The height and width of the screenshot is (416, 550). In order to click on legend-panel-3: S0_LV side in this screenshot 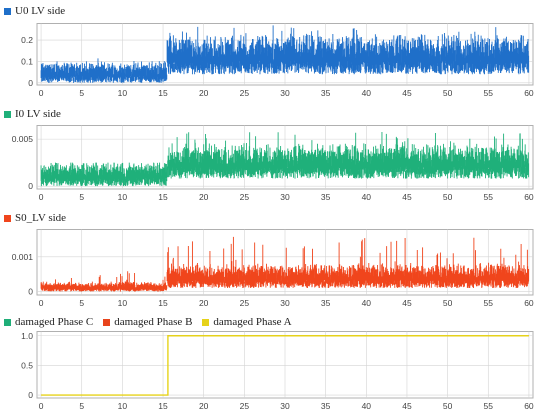, I will do `click(35, 218)`.